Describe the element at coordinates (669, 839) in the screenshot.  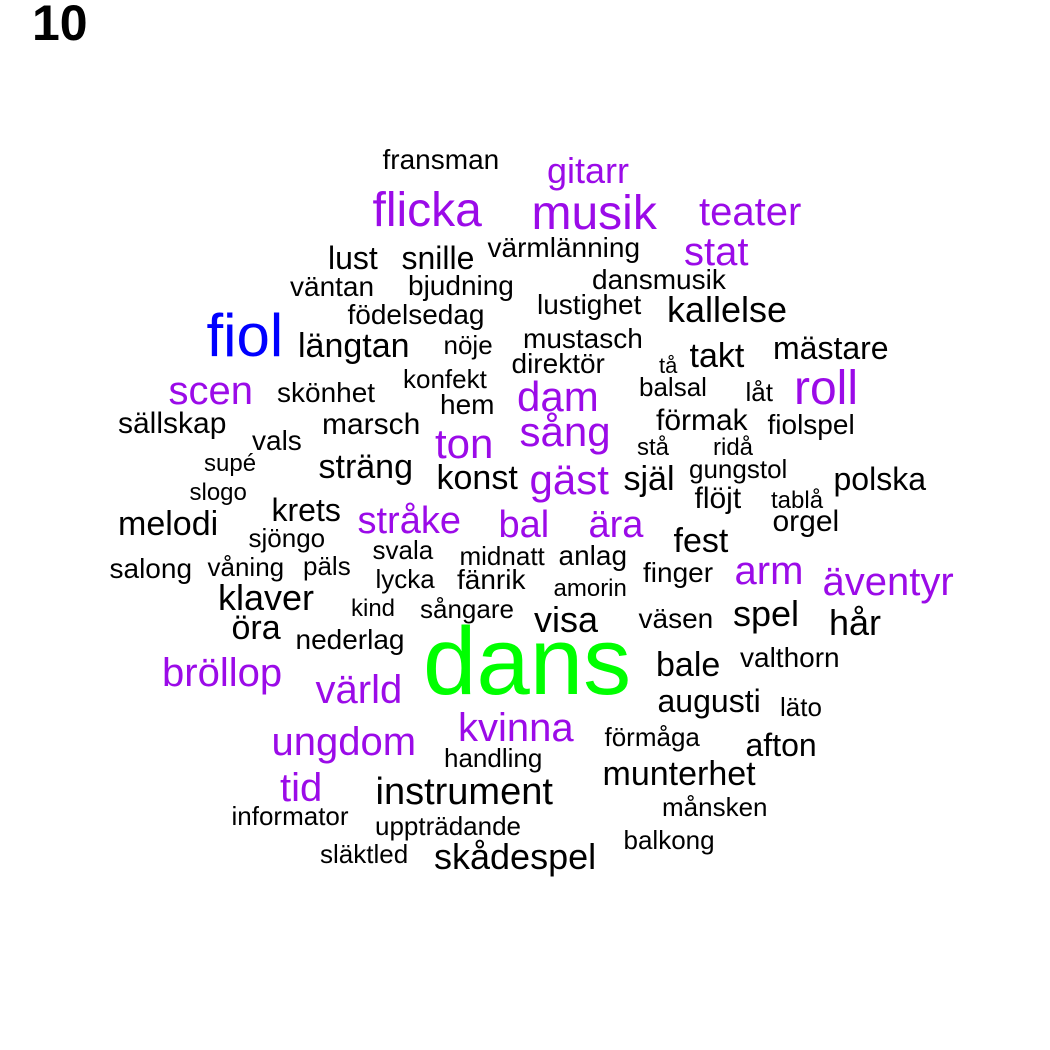
I see `cloud-word: balkong` at that location.